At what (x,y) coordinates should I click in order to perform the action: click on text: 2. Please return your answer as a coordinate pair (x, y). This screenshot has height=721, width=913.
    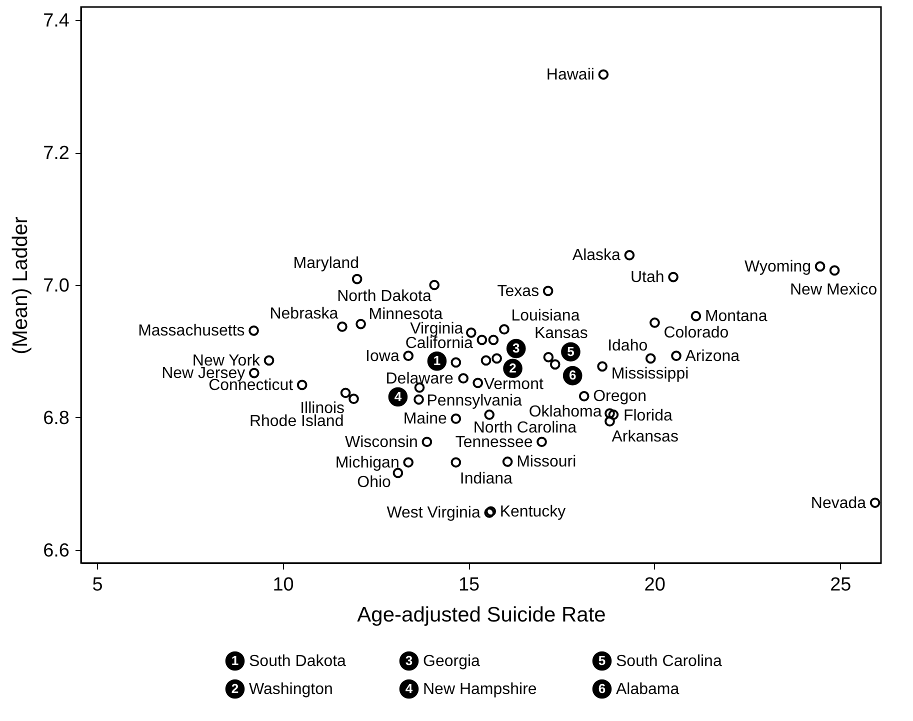
    Looking at the image, I should click on (235, 688).